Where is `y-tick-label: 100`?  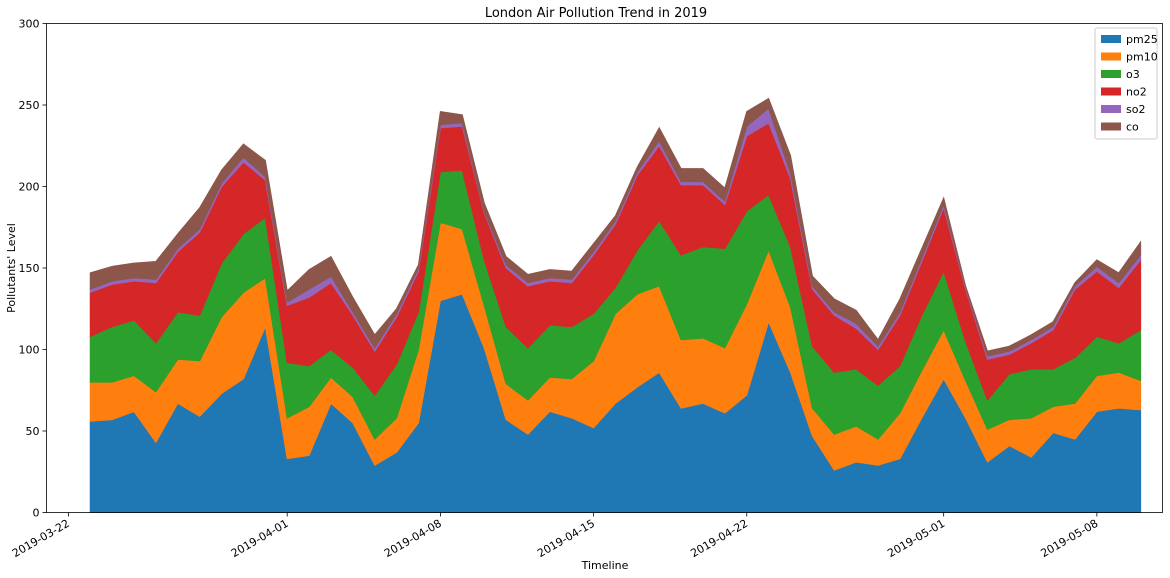 y-tick-label: 100 is located at coordinates (29, 350).